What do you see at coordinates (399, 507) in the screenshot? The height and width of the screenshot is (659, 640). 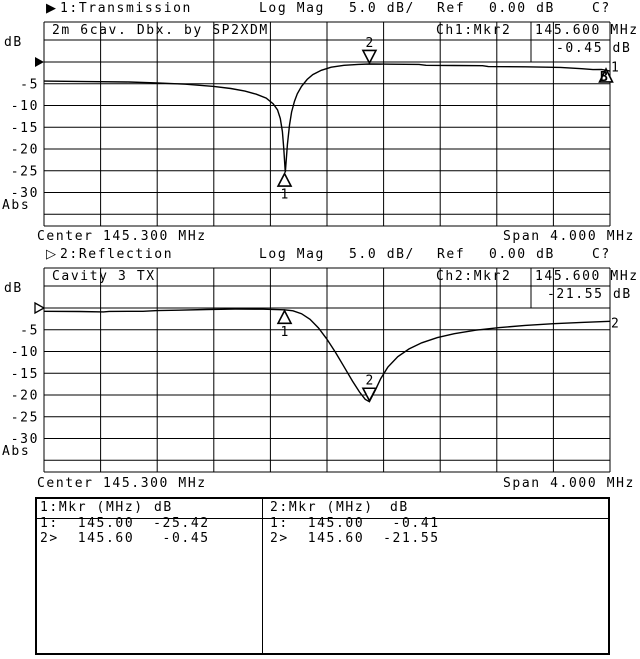 I see `marker-table-col2-db-header: dB` at bounding box center [399, 507].